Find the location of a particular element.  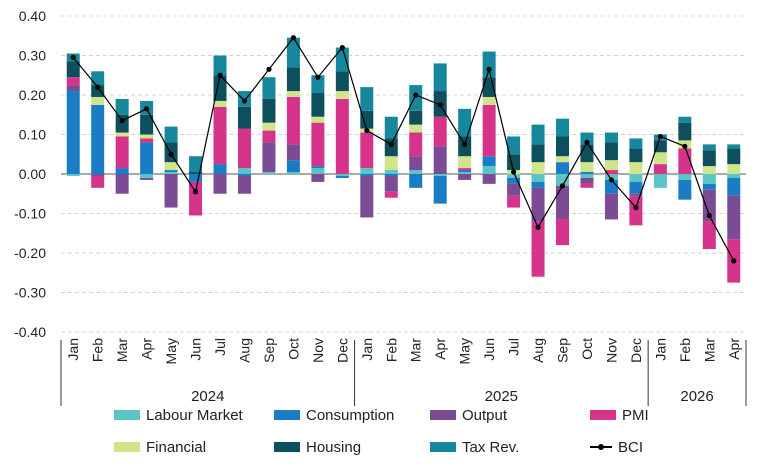

legend-label-bci: BCI is located at coordinates (631, 447).